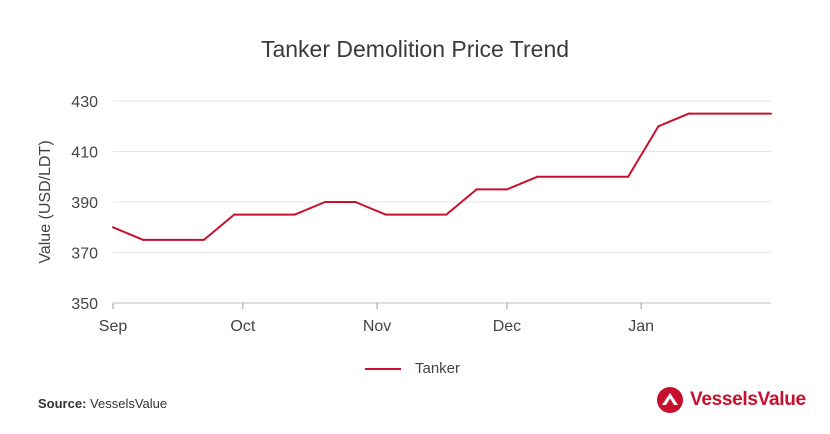 The width and height of the screenshot is (830, 434). What do you see at coordinates (438, 368) in the screenshot?
I see `legend-label-tanker: Tanker` at bounding box center [438, 368].